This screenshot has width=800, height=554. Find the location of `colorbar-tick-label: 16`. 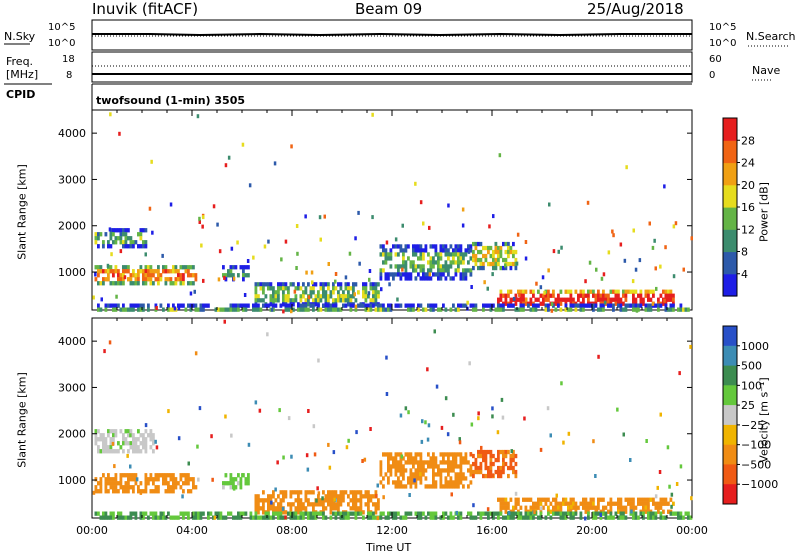

colorbar-tick-label: 16 is located at coordinates (748, 207).